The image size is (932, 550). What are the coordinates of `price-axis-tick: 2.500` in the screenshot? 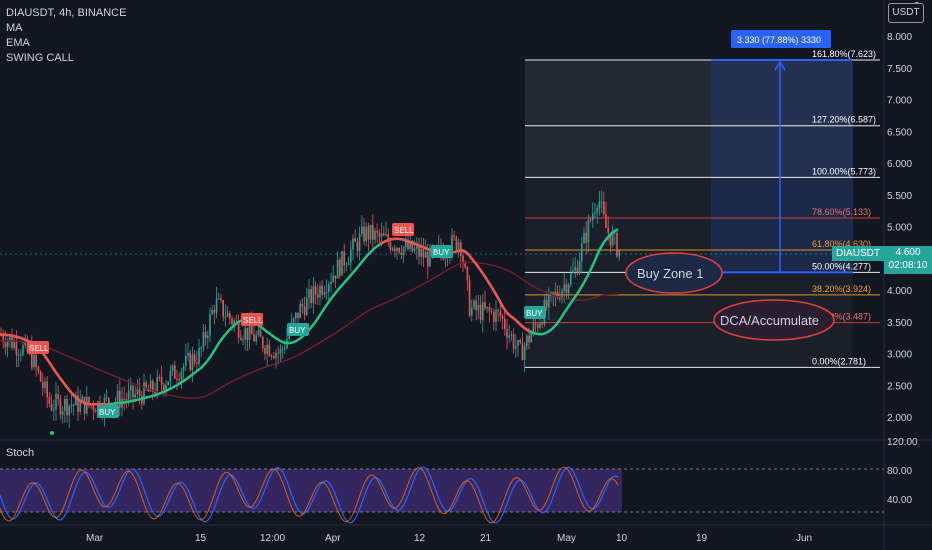 It's located at (899, 386).